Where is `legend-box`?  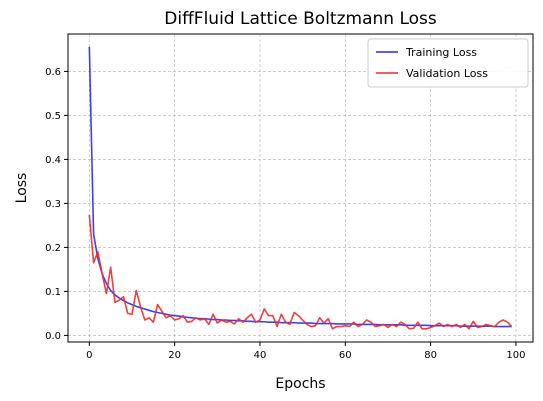
legend-box is located at coordinates (448, 63).